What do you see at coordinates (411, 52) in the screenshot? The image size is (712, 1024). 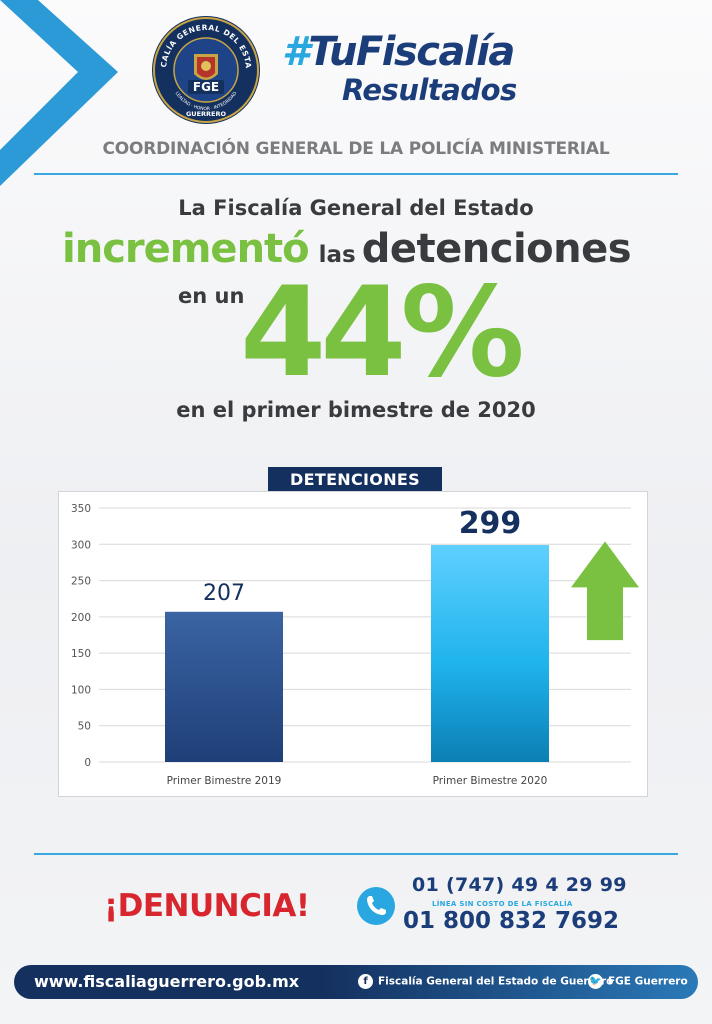 I see `brand-hashtag-text: TuFiscalía` at bounding box center [411, 52].